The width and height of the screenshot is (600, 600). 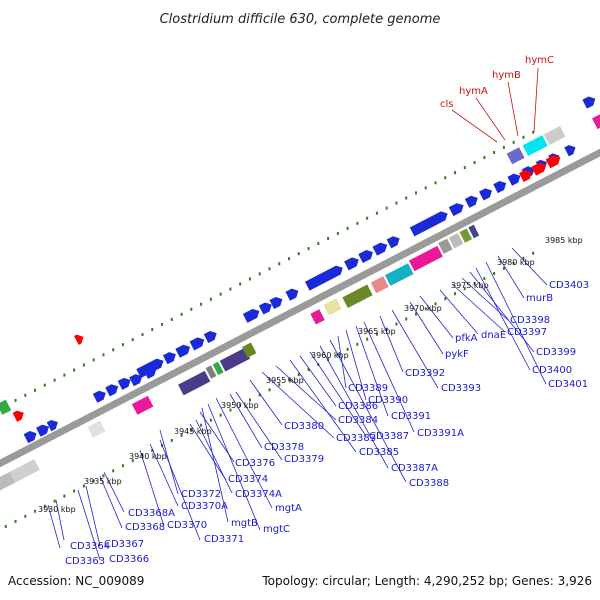 What do you see at coordinates (358, 406) in the screenshot?
I see `gene-label: CD3386` at bounding box center [358, 406].